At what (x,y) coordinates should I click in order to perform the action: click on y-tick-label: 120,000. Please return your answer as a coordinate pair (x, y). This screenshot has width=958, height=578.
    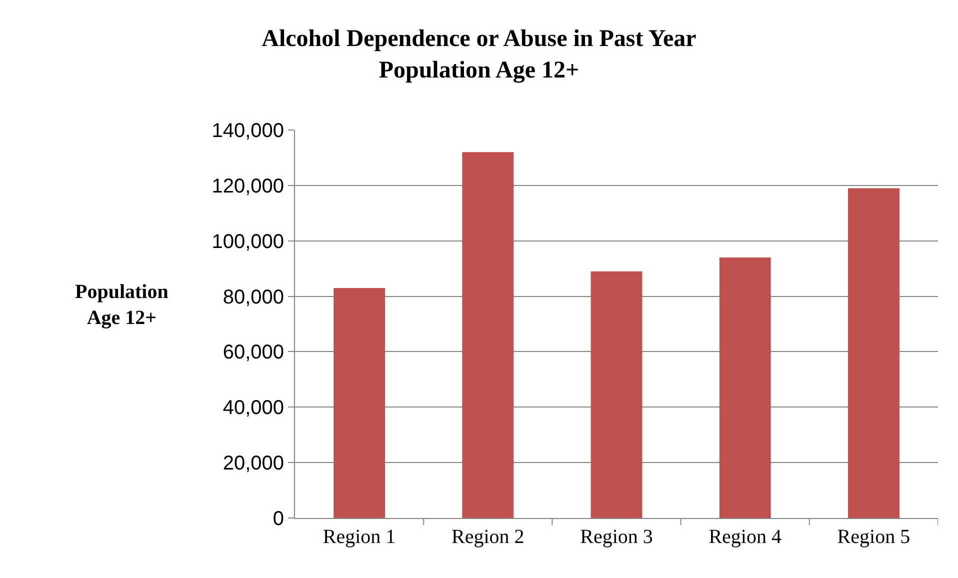
    Looking at the image, I should click on (248, 186).